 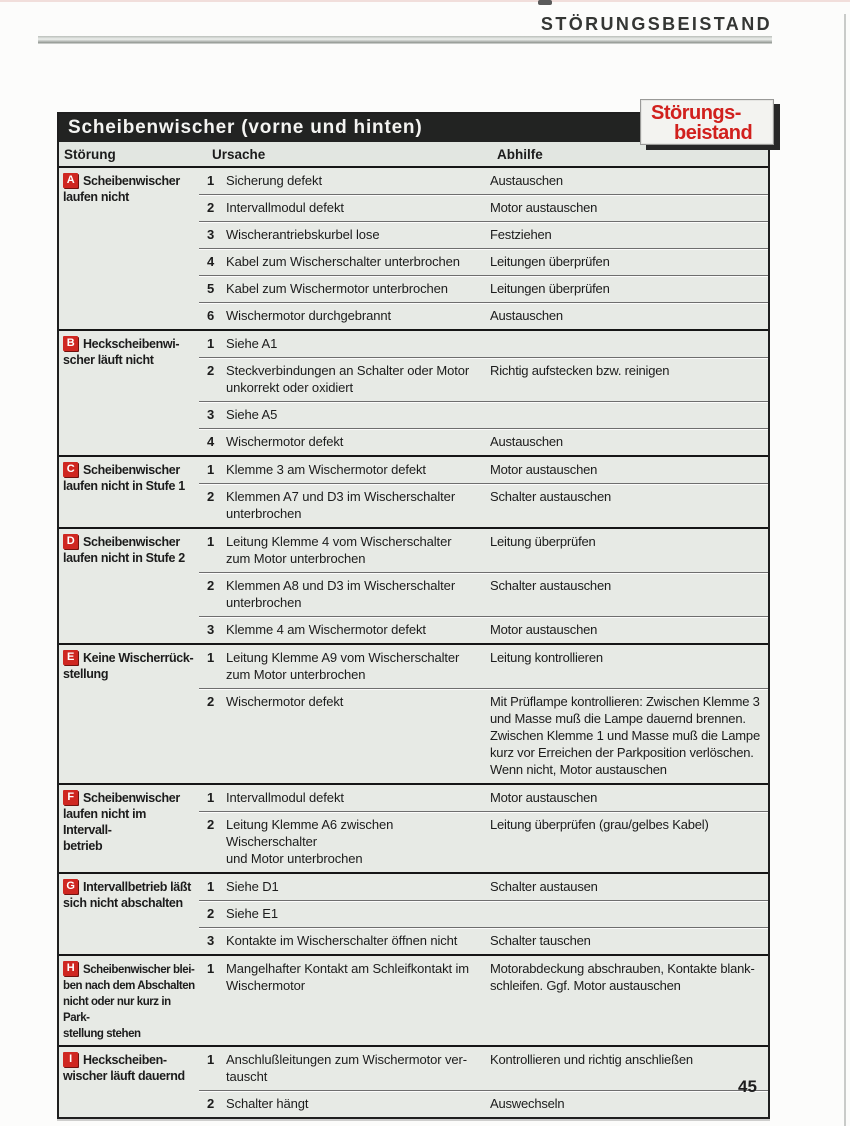 I want to click on cause-row: 2 Schalter hängt Auswechseln, so click(x=483, y=1103).